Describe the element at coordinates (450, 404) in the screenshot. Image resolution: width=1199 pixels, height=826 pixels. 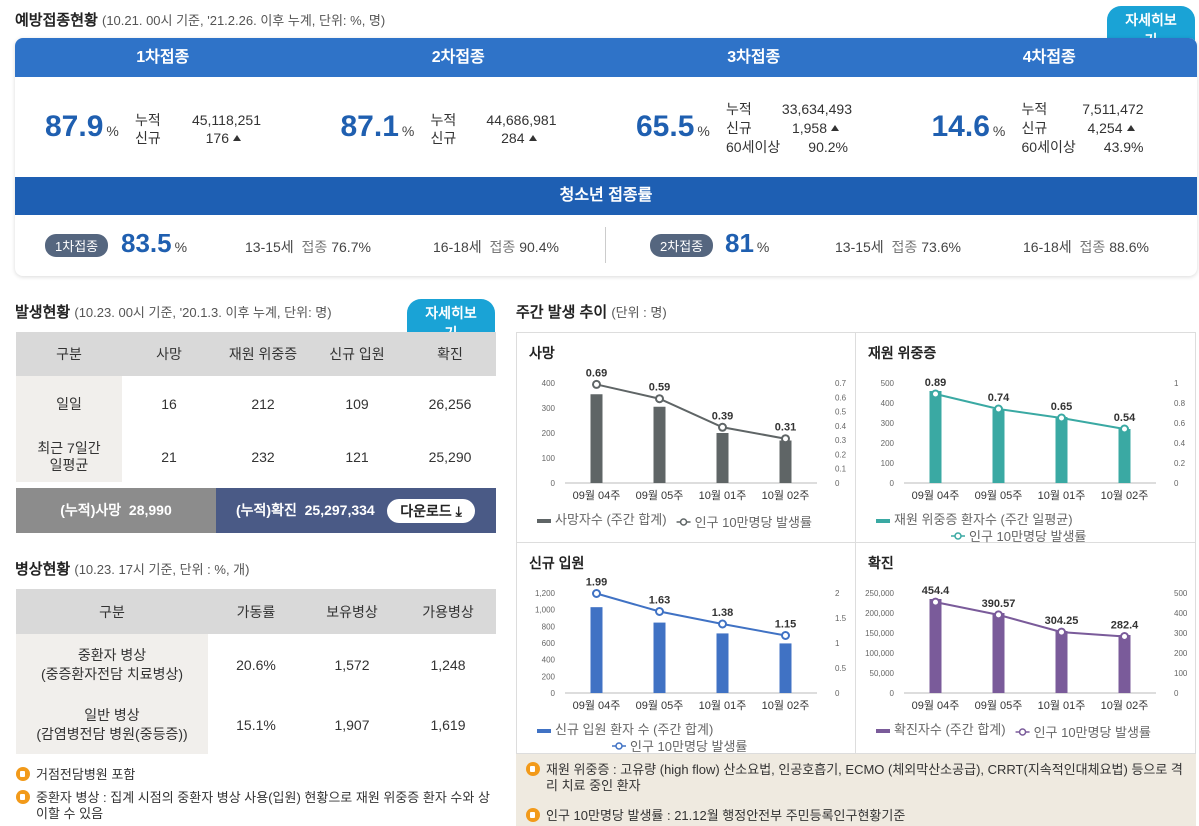
I see `cell: 26,256` at that location.